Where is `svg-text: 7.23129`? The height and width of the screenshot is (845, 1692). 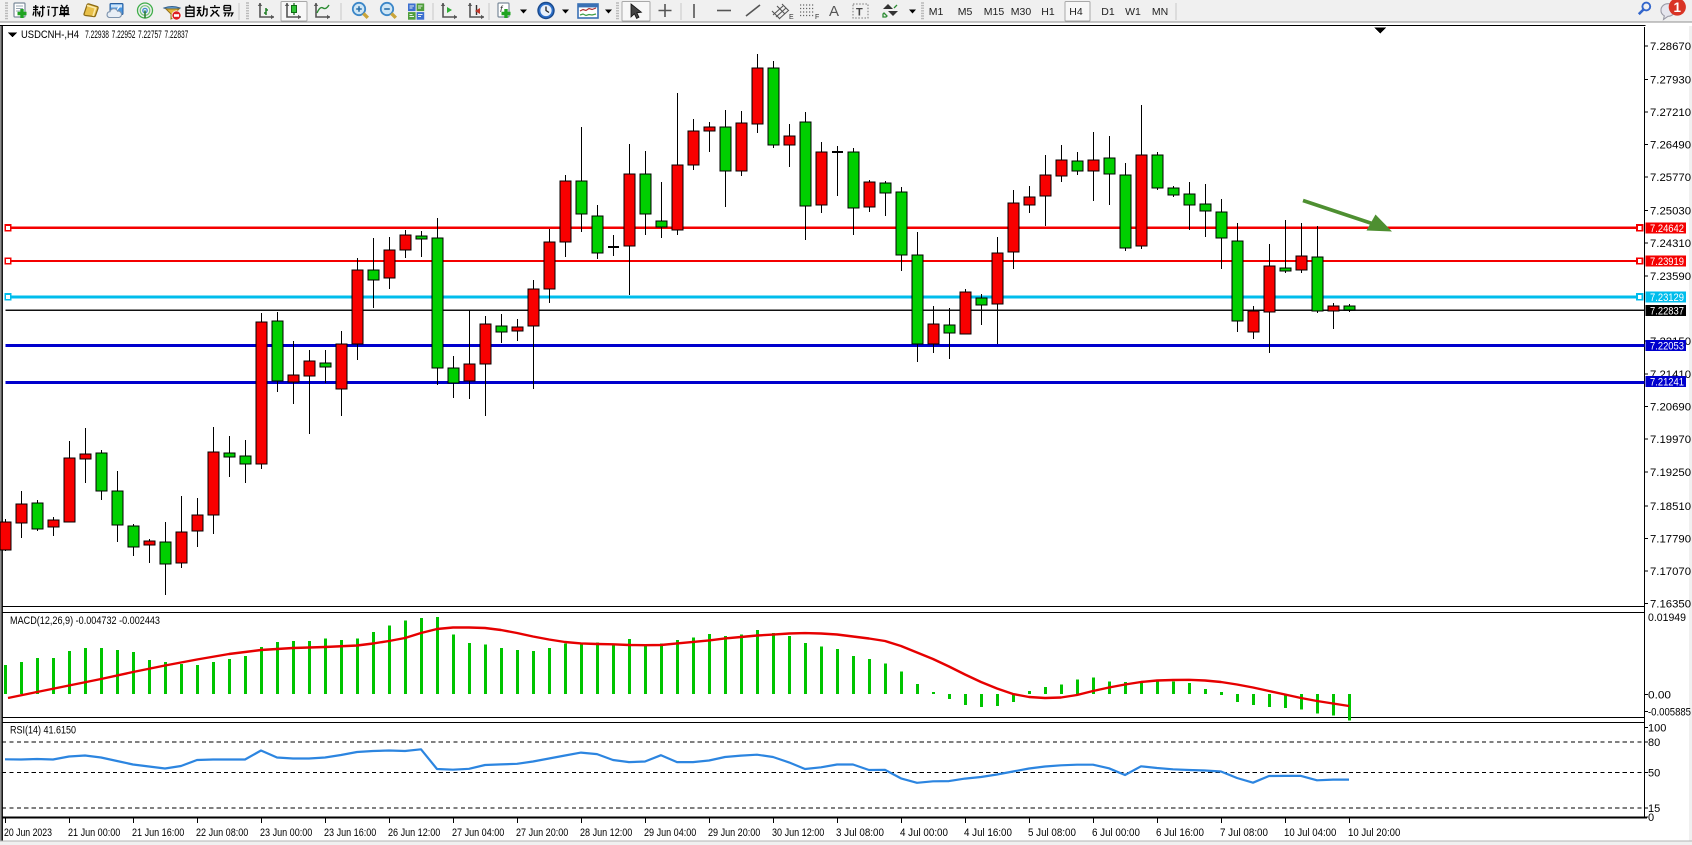
svg-text: 7.23129 is located at coordinates (1667, 298).